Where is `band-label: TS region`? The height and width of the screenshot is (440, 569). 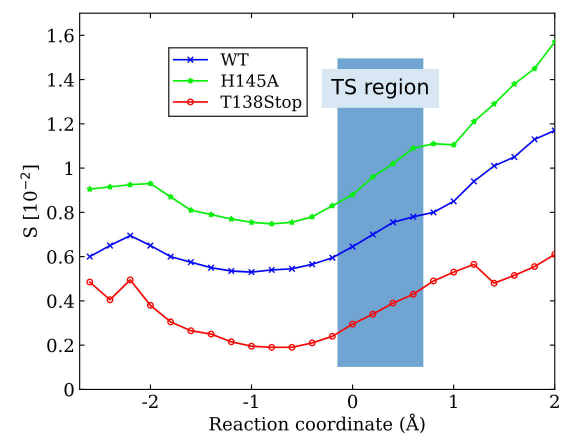
band-label: TS region is located at coordinates (379, 88).